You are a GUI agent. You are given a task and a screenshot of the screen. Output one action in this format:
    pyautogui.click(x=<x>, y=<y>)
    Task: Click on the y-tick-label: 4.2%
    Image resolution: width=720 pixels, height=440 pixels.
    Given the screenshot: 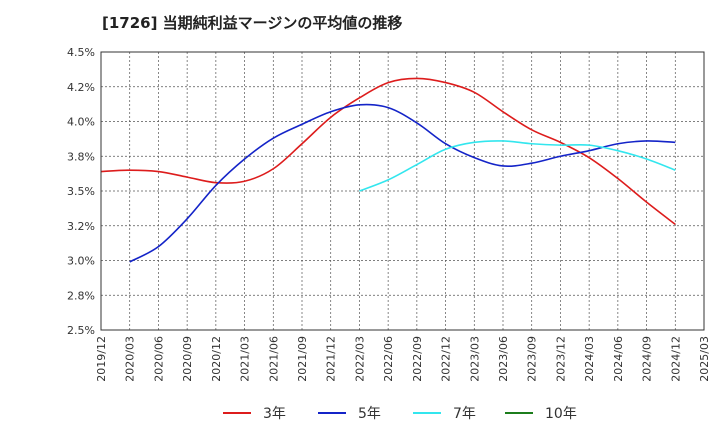 What is the action you would take?
    pyautogui.click(x=81, y=87)
    